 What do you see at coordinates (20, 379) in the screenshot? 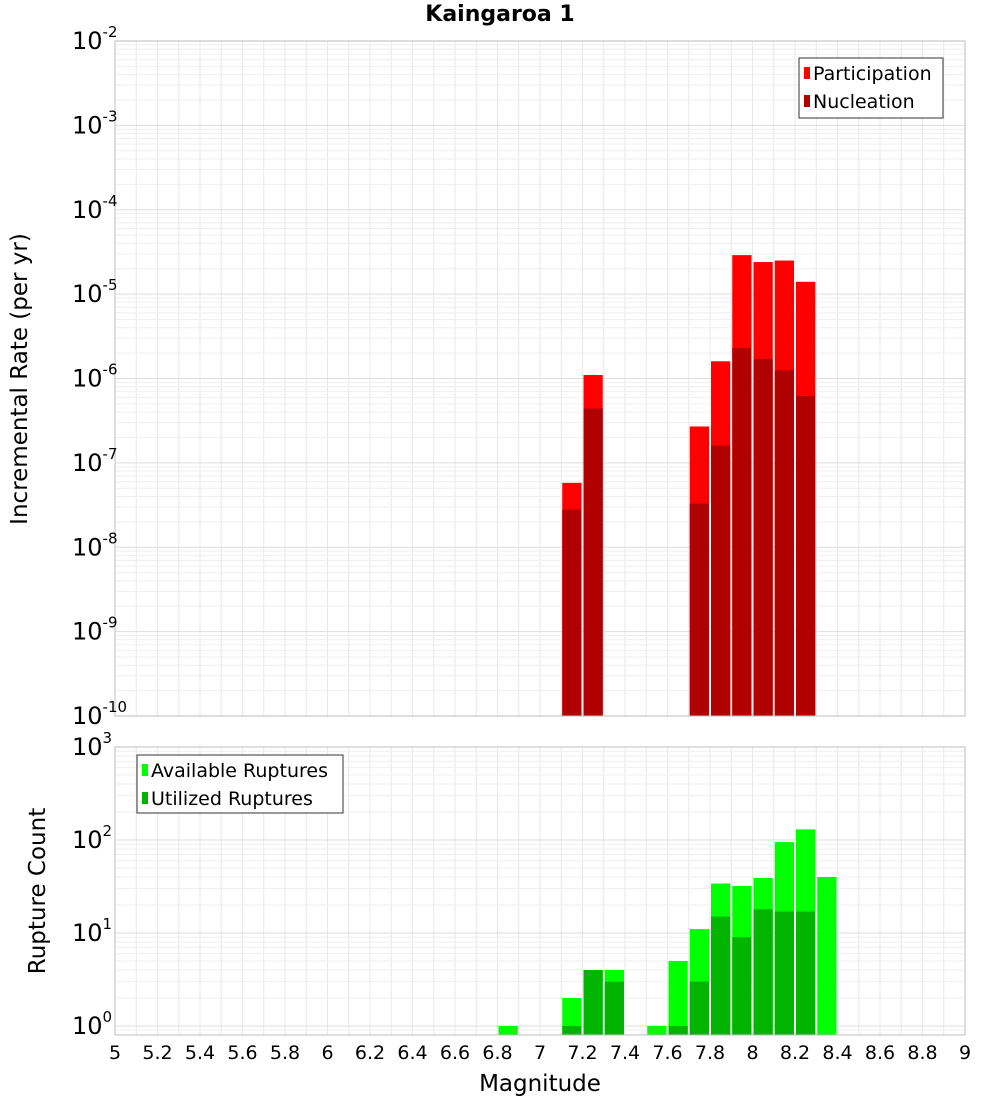
I see `y-axis-title-rate: Incremental Rate (per yr)` at bounding box center [20, 379].